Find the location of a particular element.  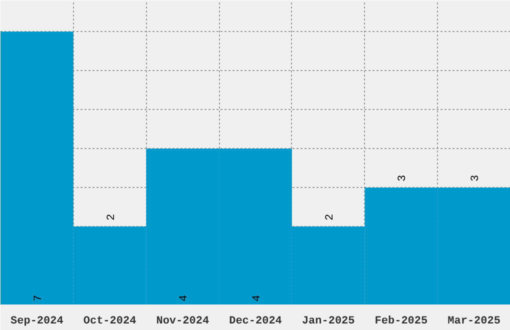

data-label: 7 is located at coordinates (38, 298).